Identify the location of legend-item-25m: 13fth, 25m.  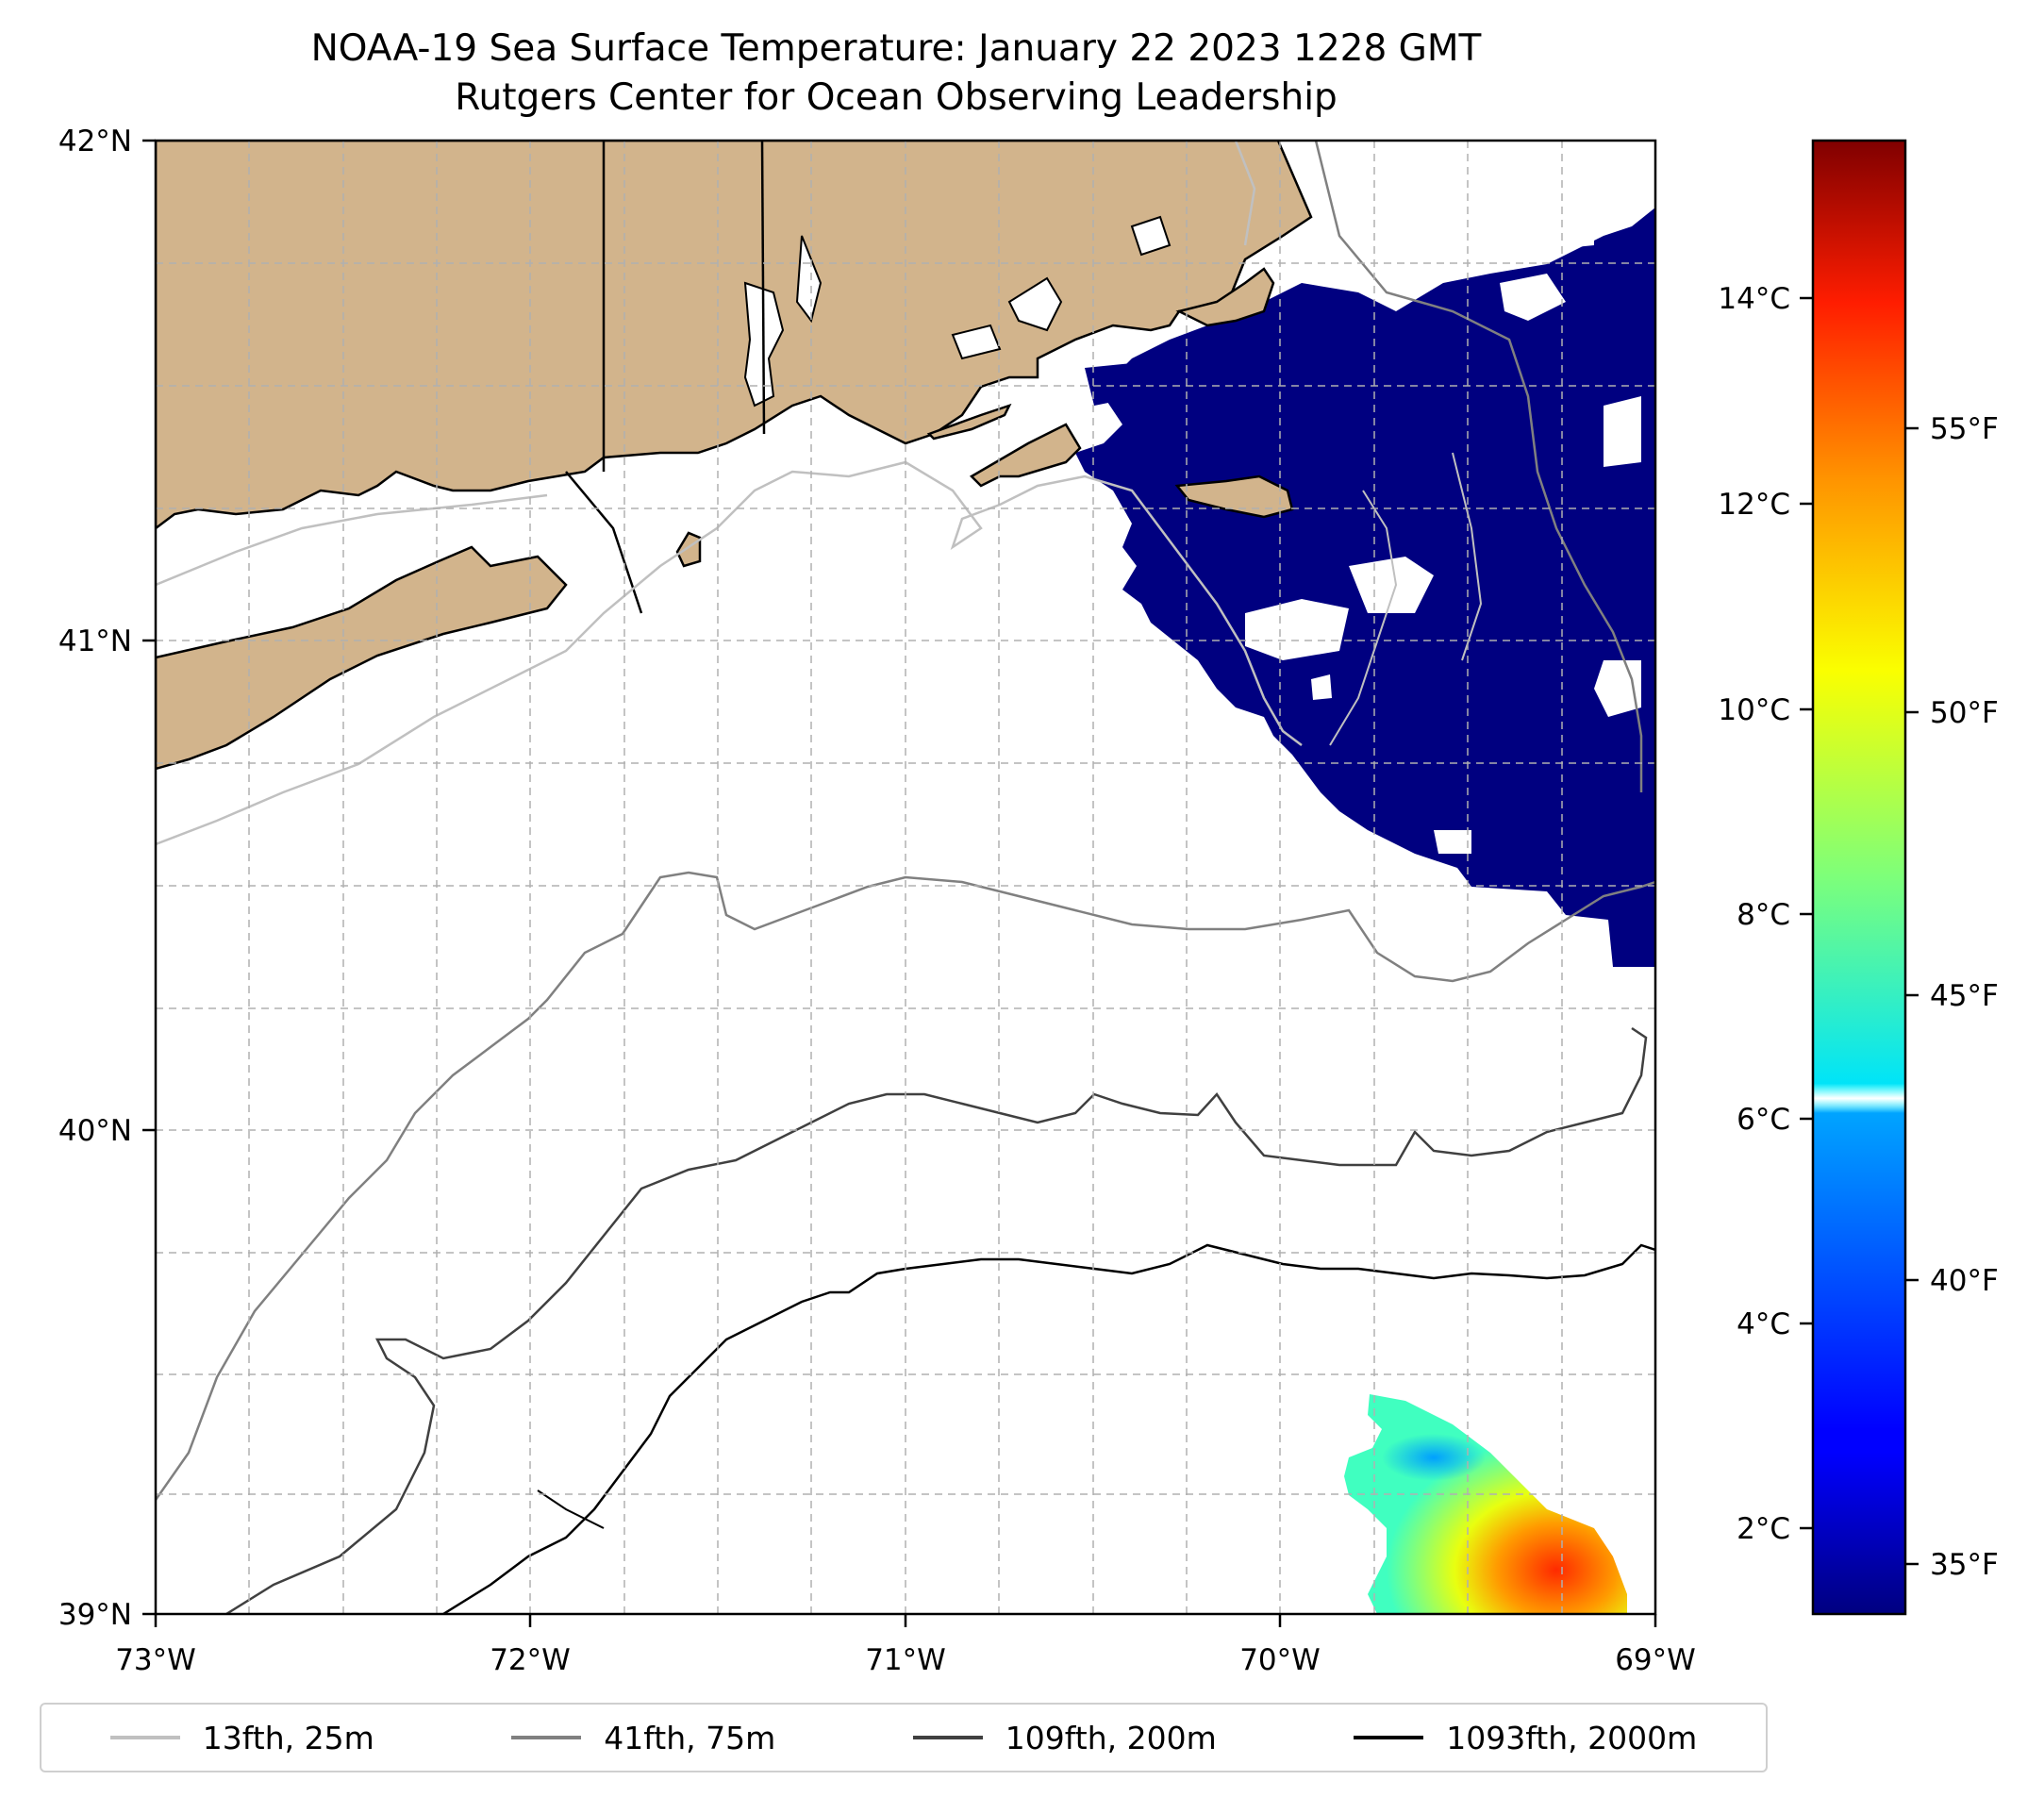
(242, 1737).